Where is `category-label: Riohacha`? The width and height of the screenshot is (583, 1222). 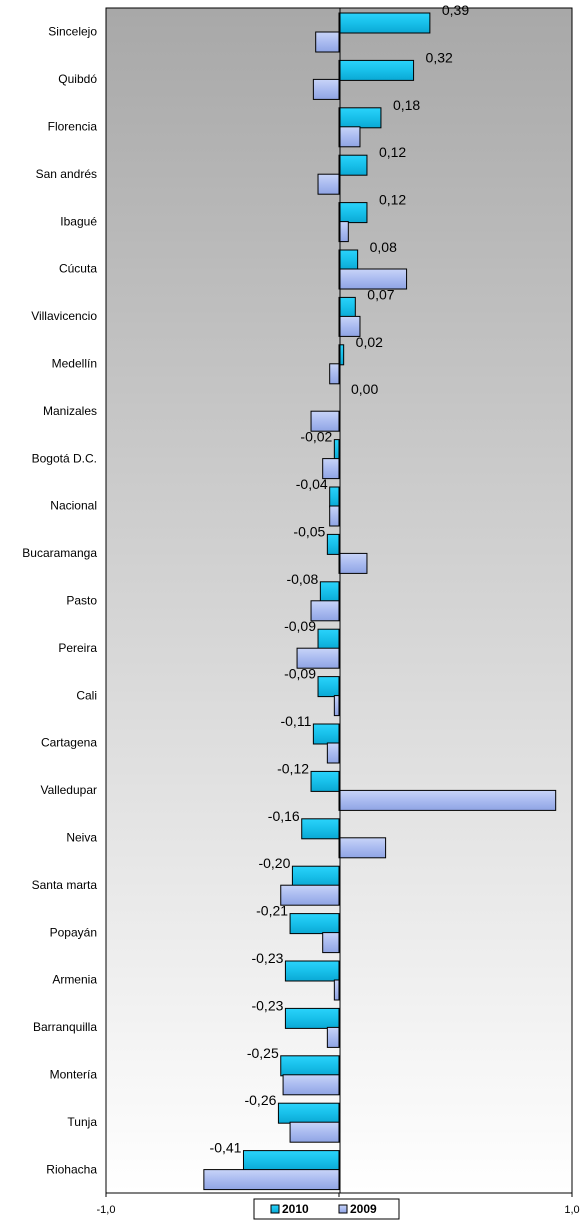 category-label: Riohacha is located at coordinates (71, 1169).